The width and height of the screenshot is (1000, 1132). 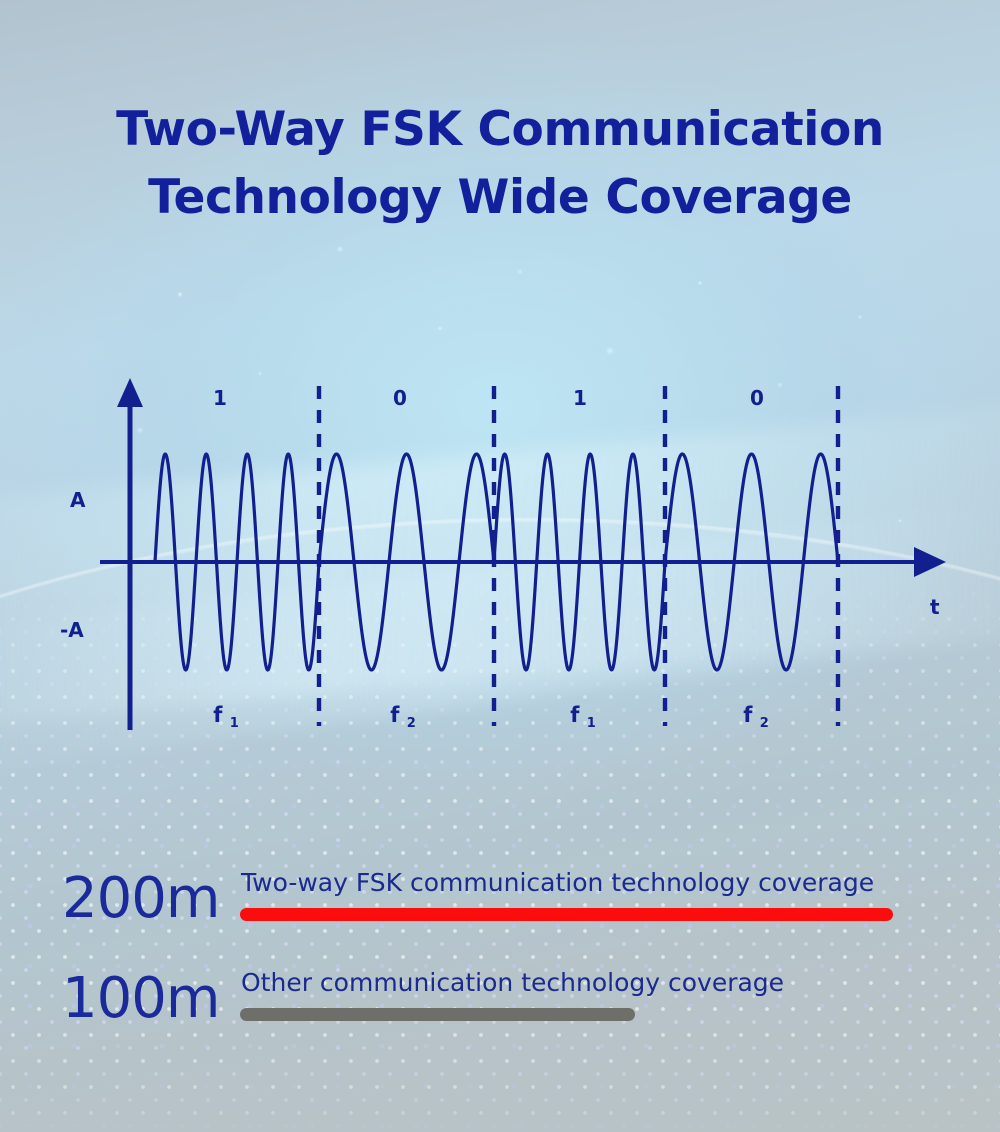 What do you see at coordinates (513, 982) in the screenshot?
I see `coverage-label: Other communication technology coverage` at bounding box center [513, 982].